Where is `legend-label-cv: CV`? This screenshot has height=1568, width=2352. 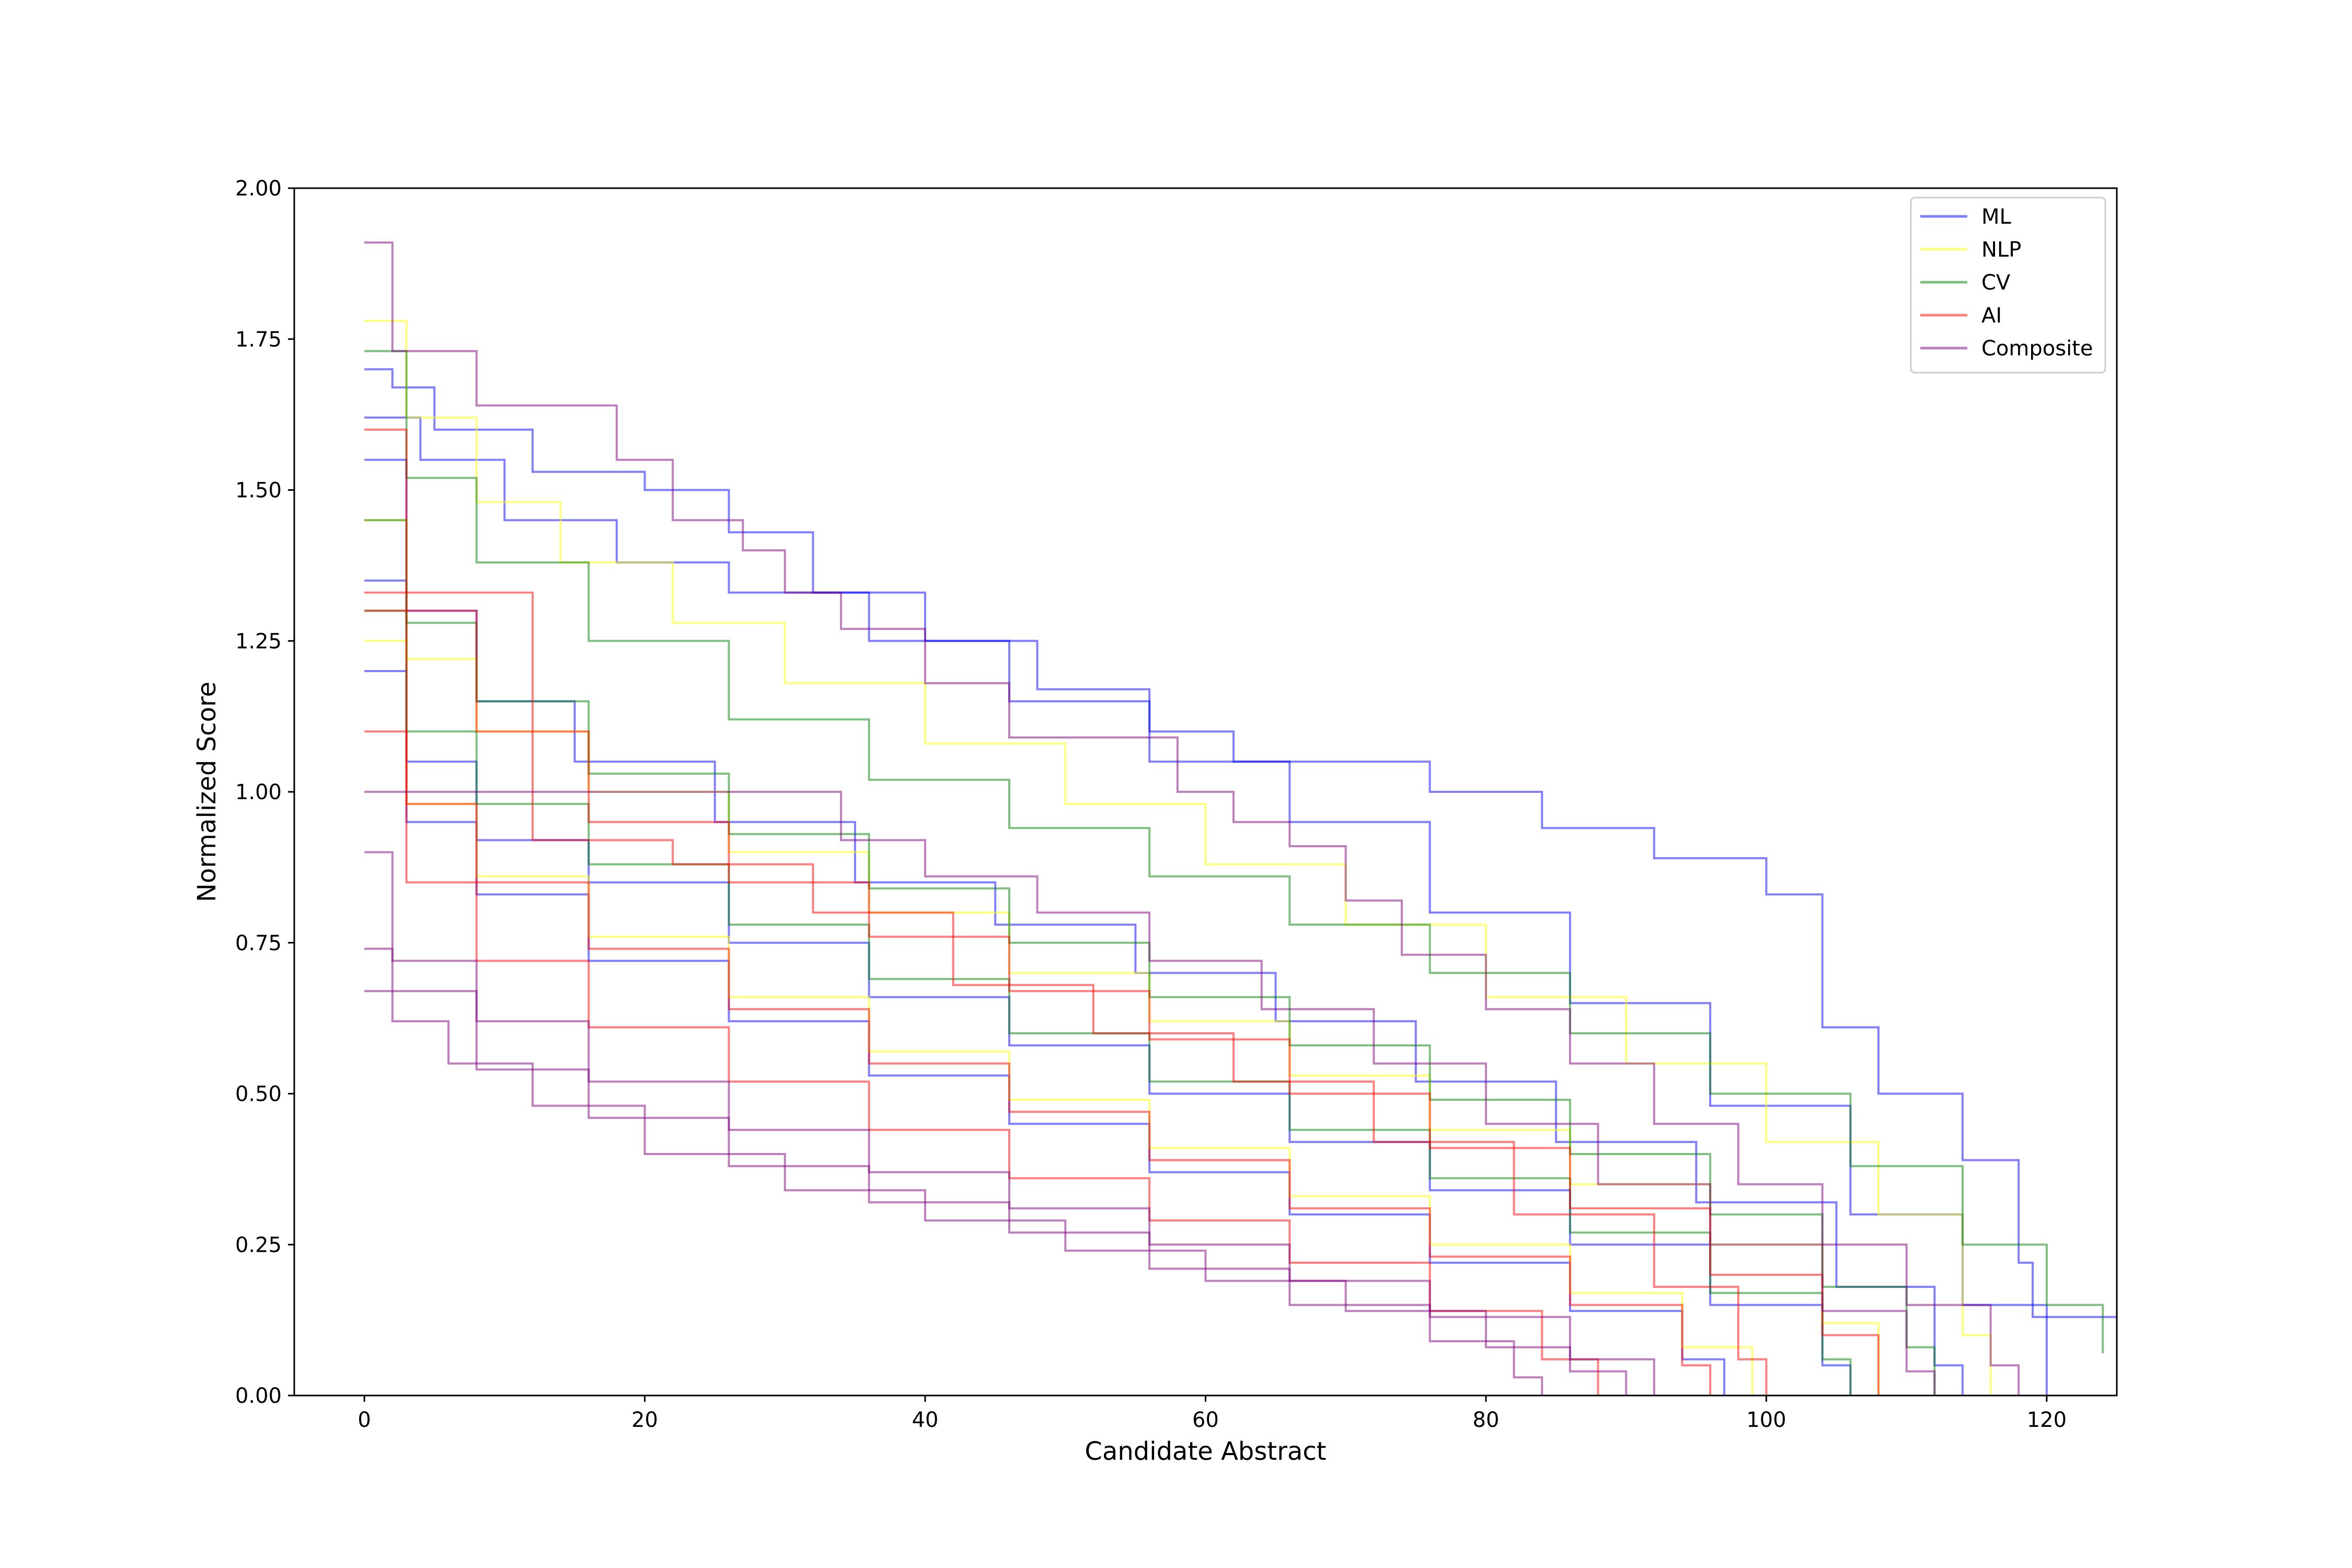 legend-label-cv: CV is located at coordinates (1996, 283).